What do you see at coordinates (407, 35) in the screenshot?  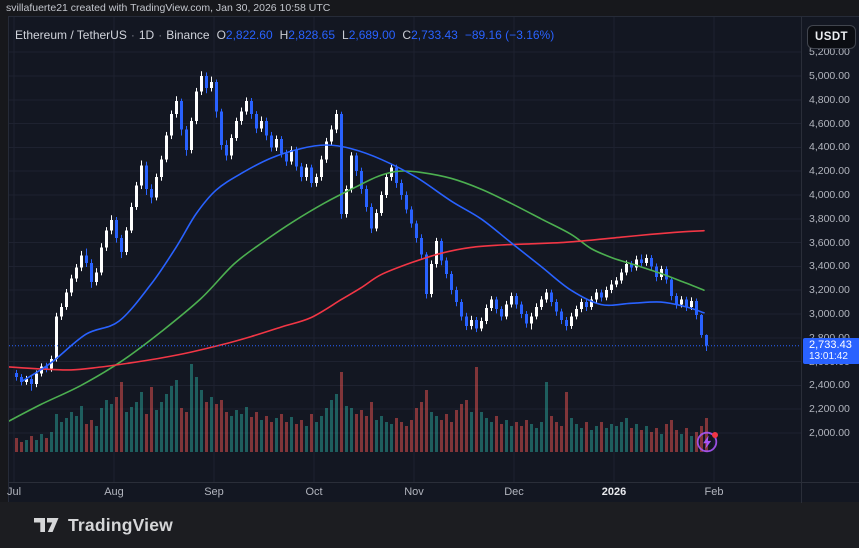 I see `close-label: C` at bounding box center [407, 35].